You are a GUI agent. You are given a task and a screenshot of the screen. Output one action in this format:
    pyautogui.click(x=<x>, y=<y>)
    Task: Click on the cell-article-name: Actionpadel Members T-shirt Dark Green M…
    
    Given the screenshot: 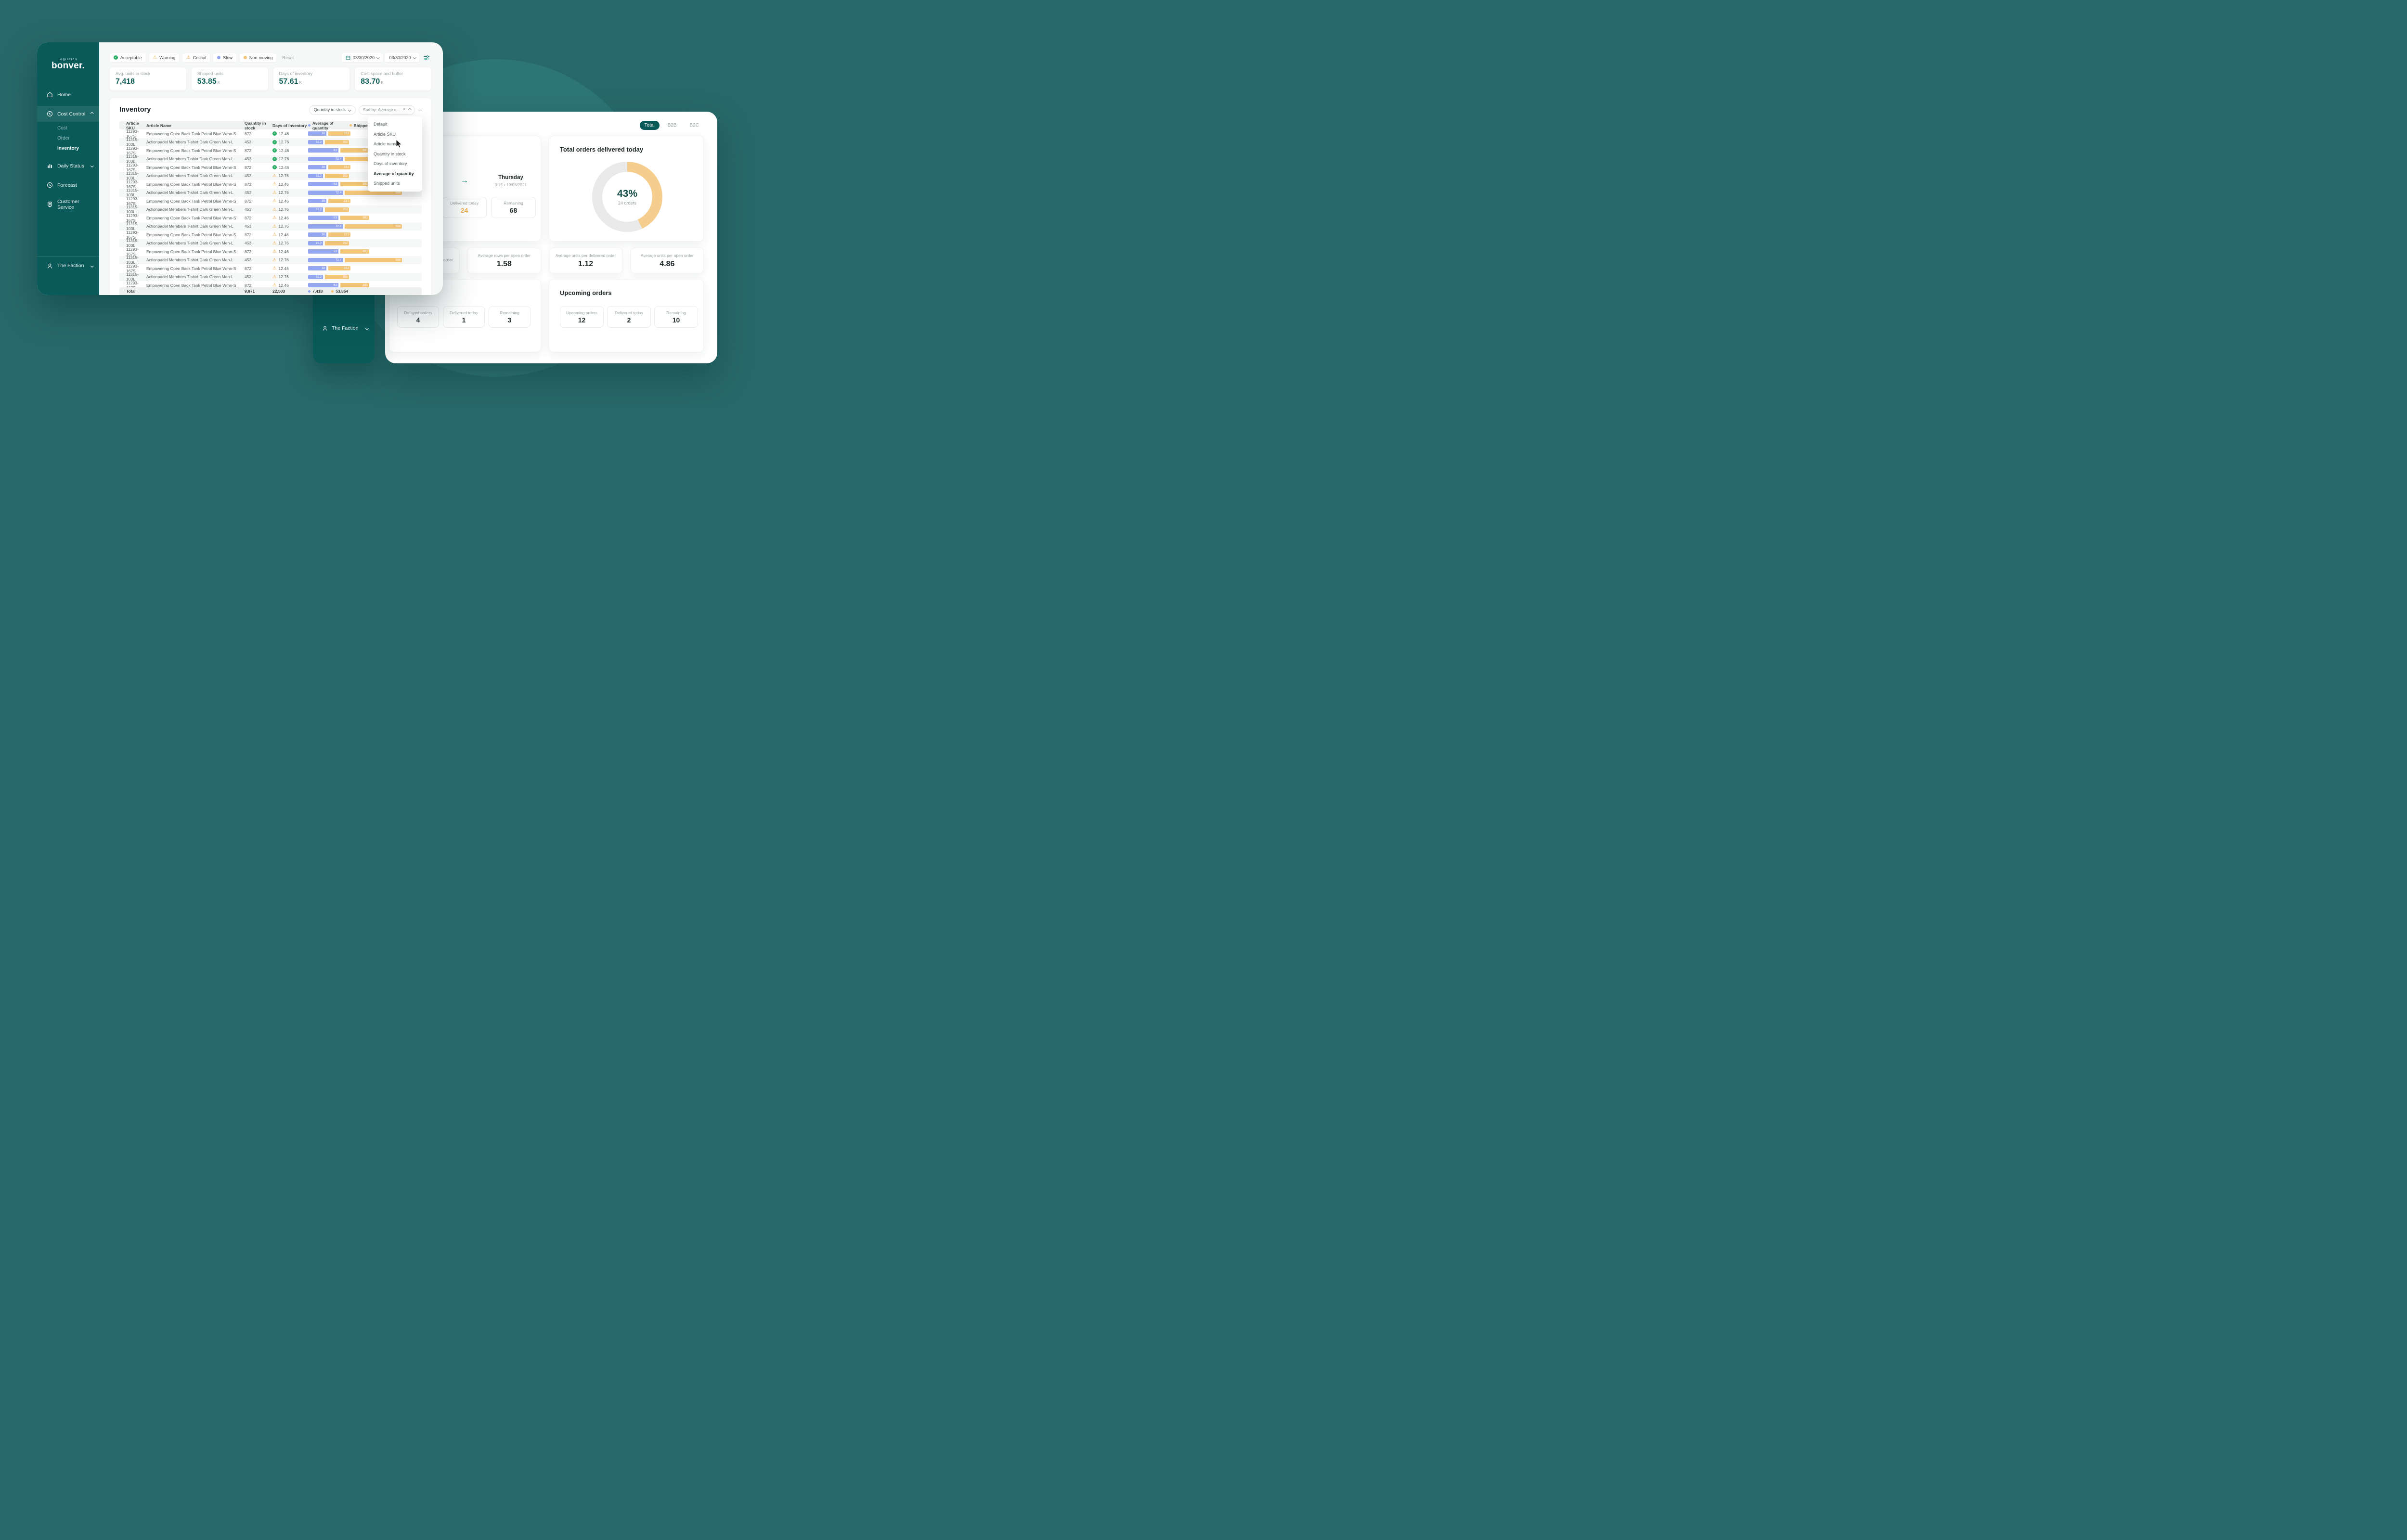 What is the action you would take?
    pyautogui.click(x=189, y=176)
    